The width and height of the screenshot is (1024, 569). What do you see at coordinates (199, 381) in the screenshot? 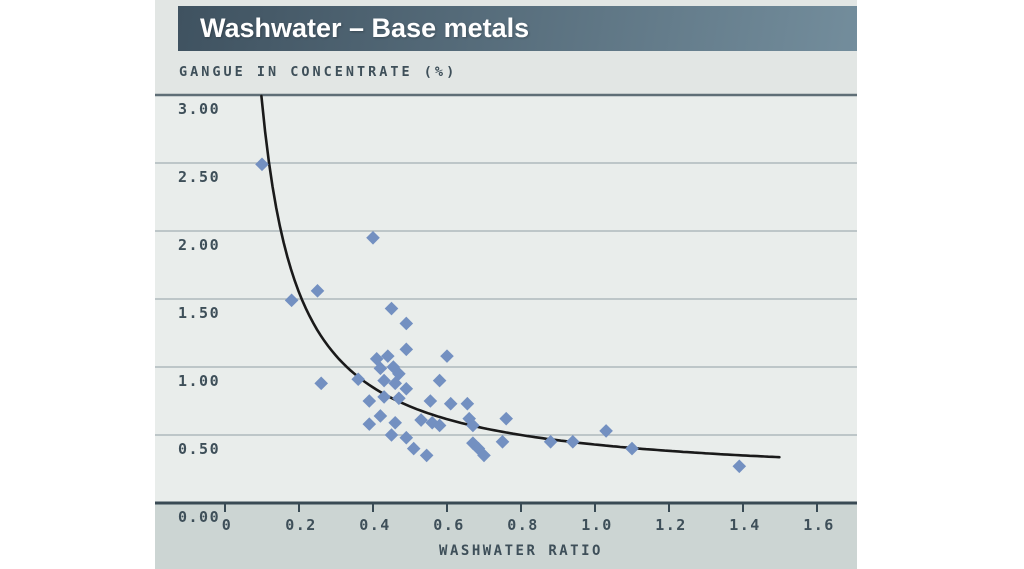
I see `y-tick-label: 1.00` at bounding box center [199, 381].